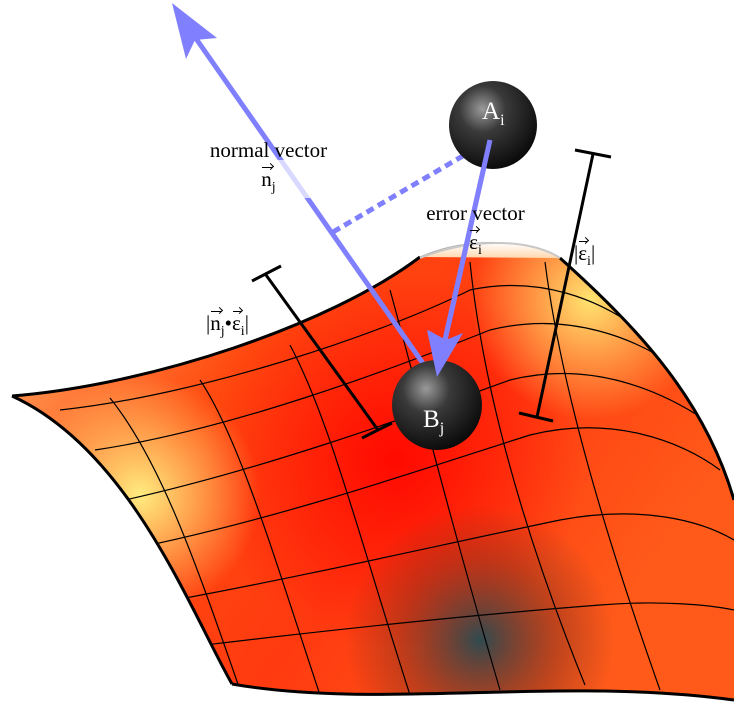 This screenshot has width=734, height=704. What do you see at coordinates (585, 255) in the screenshot?
I see `error-magnitude-label: |εi|` at bounding box center [585, 255].